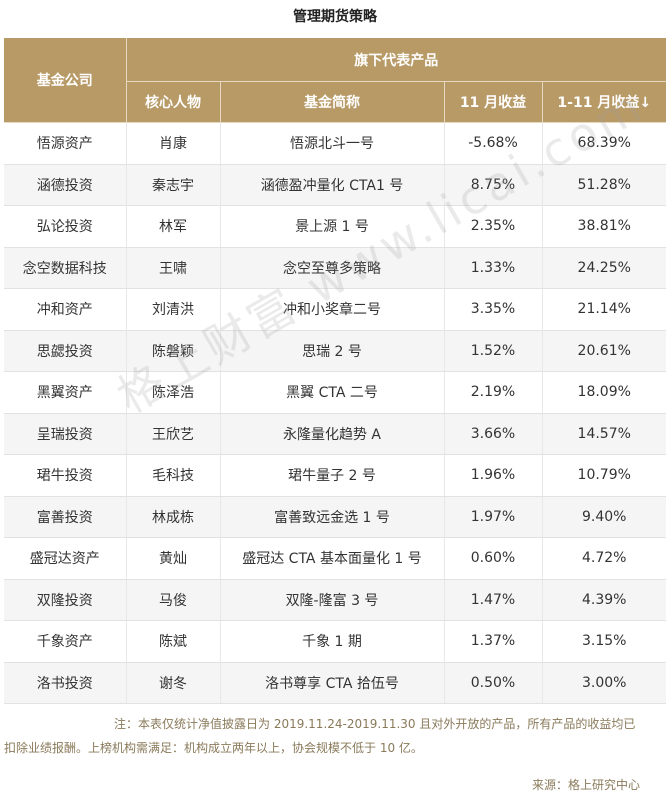 The image size is (670, 802). Describe the element at coordinates (604, 600) in the screenshot. I see `cell-ytd-return: 4.39%` at that location.